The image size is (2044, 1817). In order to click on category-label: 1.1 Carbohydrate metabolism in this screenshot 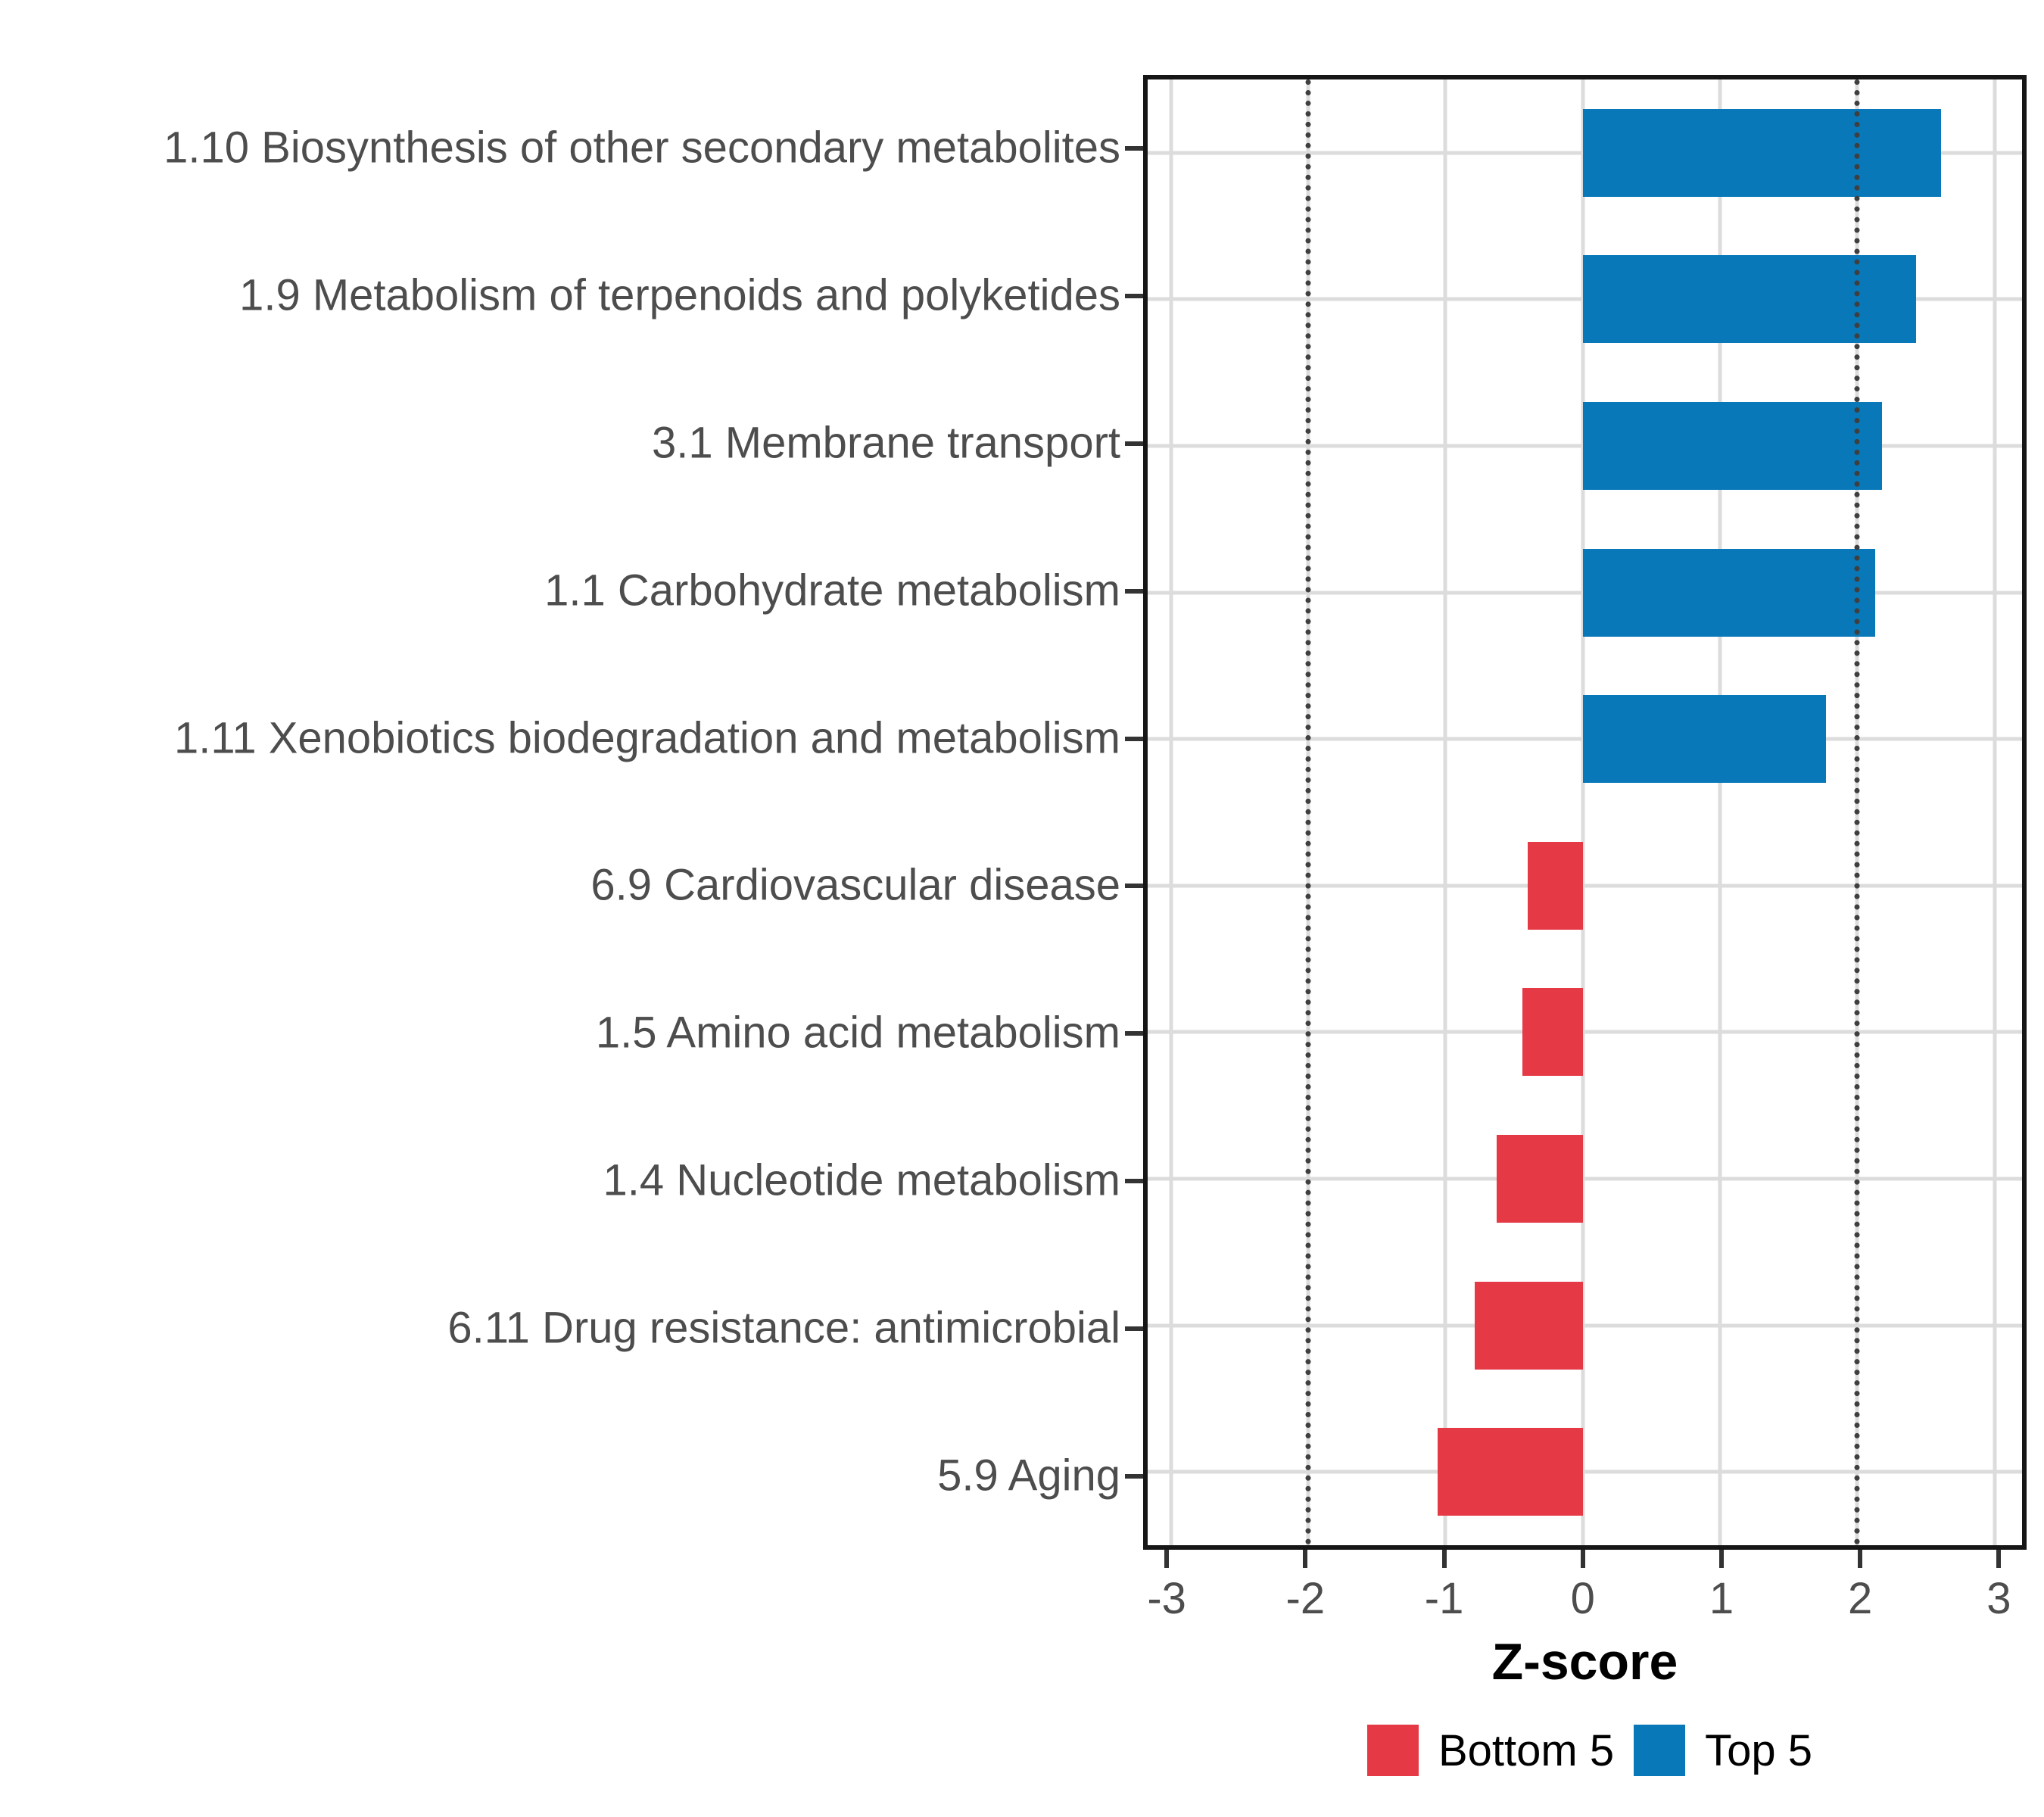, I will do `click(832, 591)`.